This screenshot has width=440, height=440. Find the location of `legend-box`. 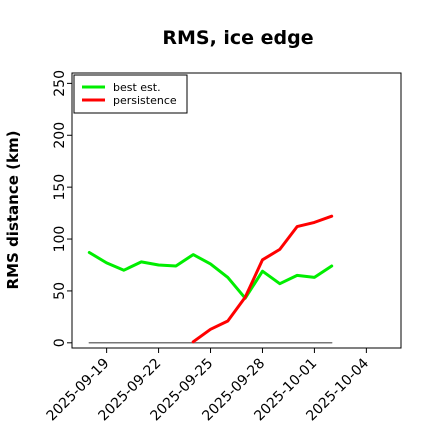

legend-box is located at coordinates (130, 94).